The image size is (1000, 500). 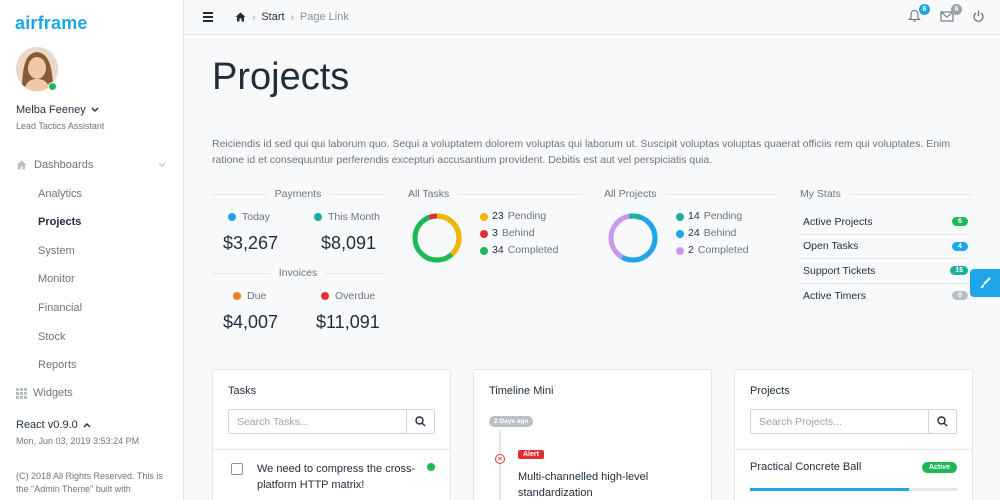 I want to click on online-status-indicator, so click(x=52, y=86).